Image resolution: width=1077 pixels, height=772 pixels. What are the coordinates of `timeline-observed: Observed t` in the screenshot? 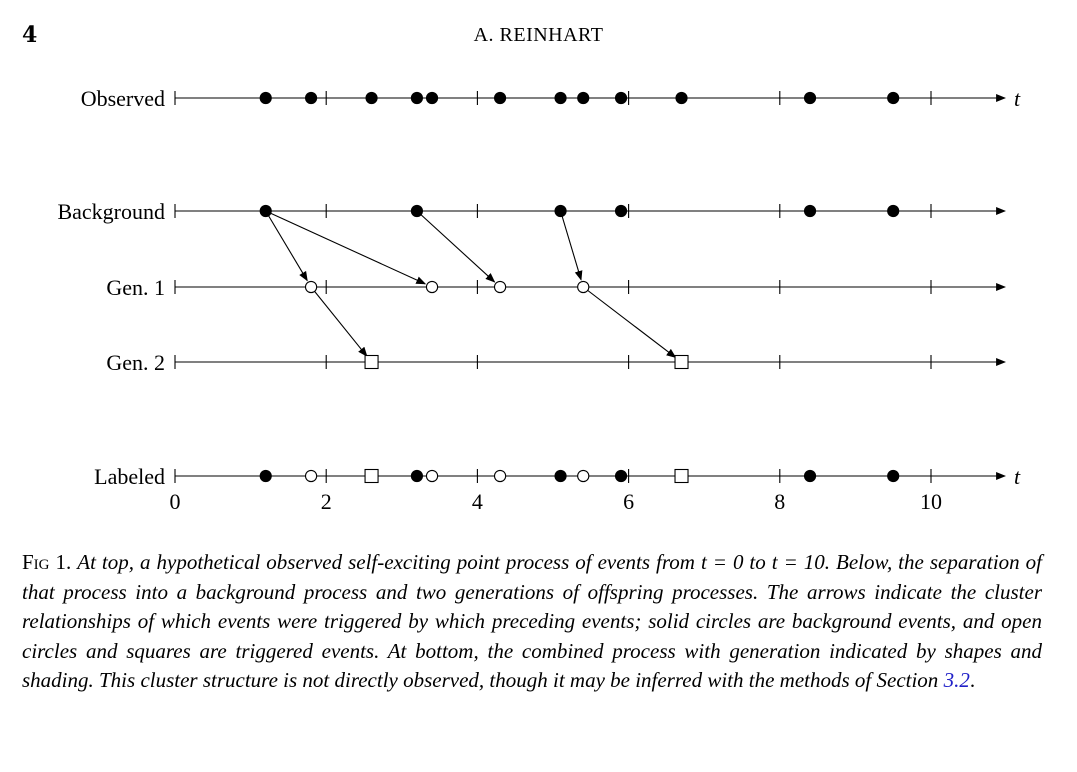 It's located at (551, 98).